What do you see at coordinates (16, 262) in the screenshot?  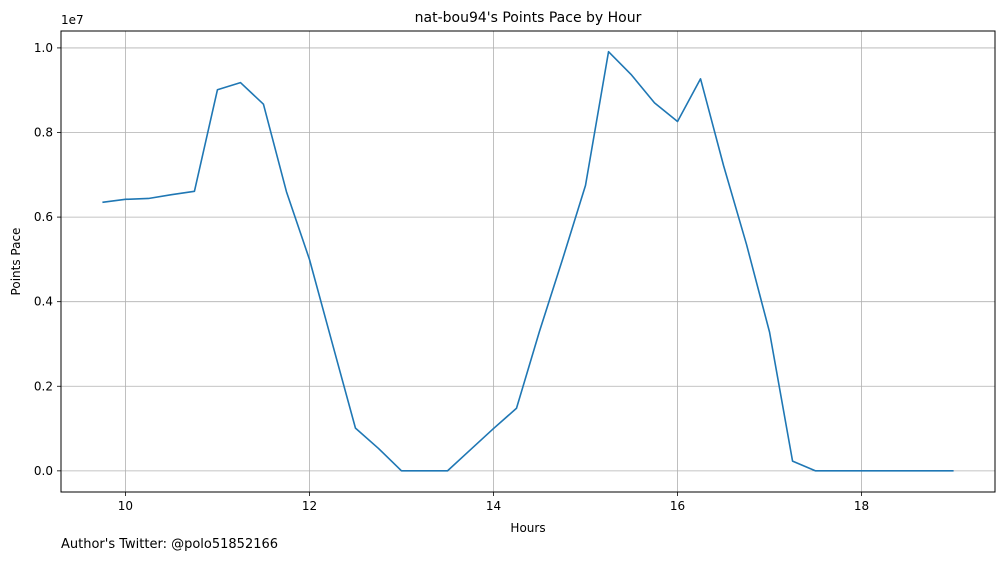 I see `y-axis-label: Points Pace` at bounding box center [16, 262].